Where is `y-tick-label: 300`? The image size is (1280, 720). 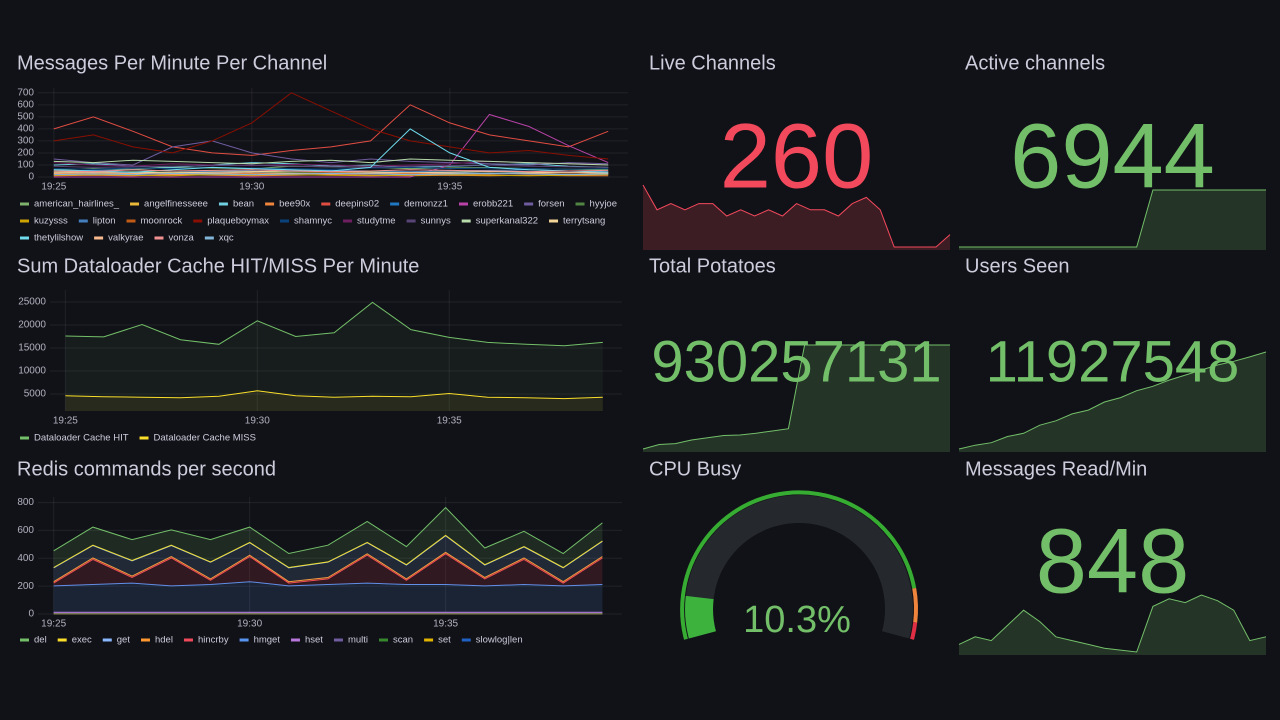
y-tick-label: 300 is located at coordinates (25, 141).